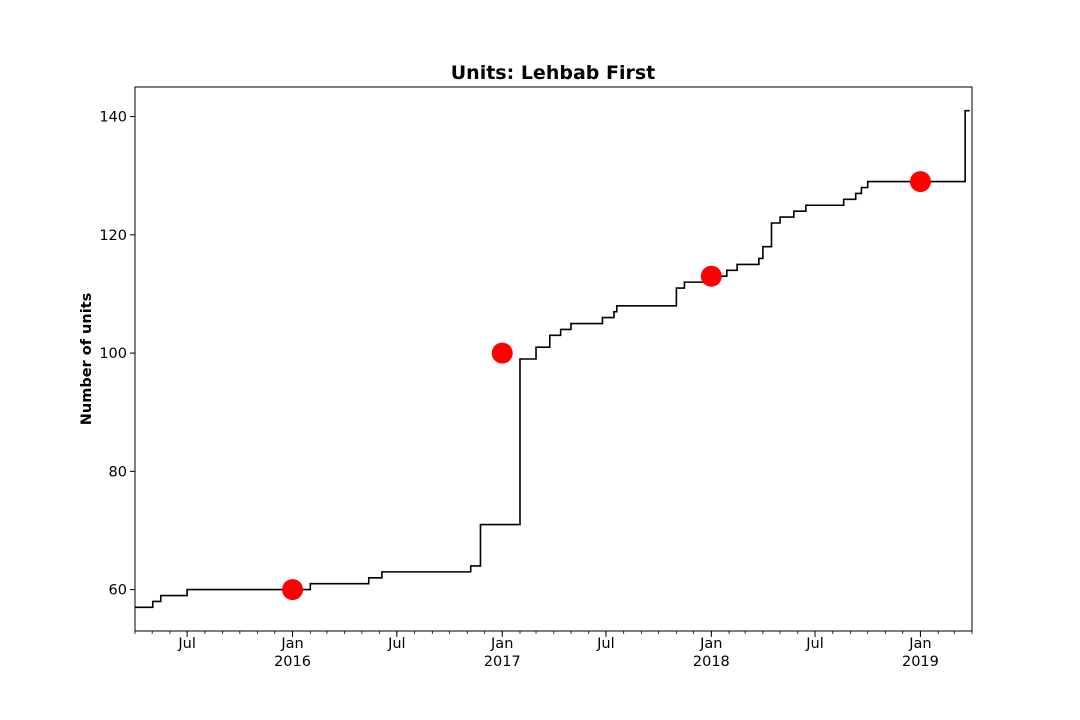 The image size is (1080, 720). Describe the element at coordinates (292, 662) in the screenshot. I see `x-tick-year-label: 2016` at that location.